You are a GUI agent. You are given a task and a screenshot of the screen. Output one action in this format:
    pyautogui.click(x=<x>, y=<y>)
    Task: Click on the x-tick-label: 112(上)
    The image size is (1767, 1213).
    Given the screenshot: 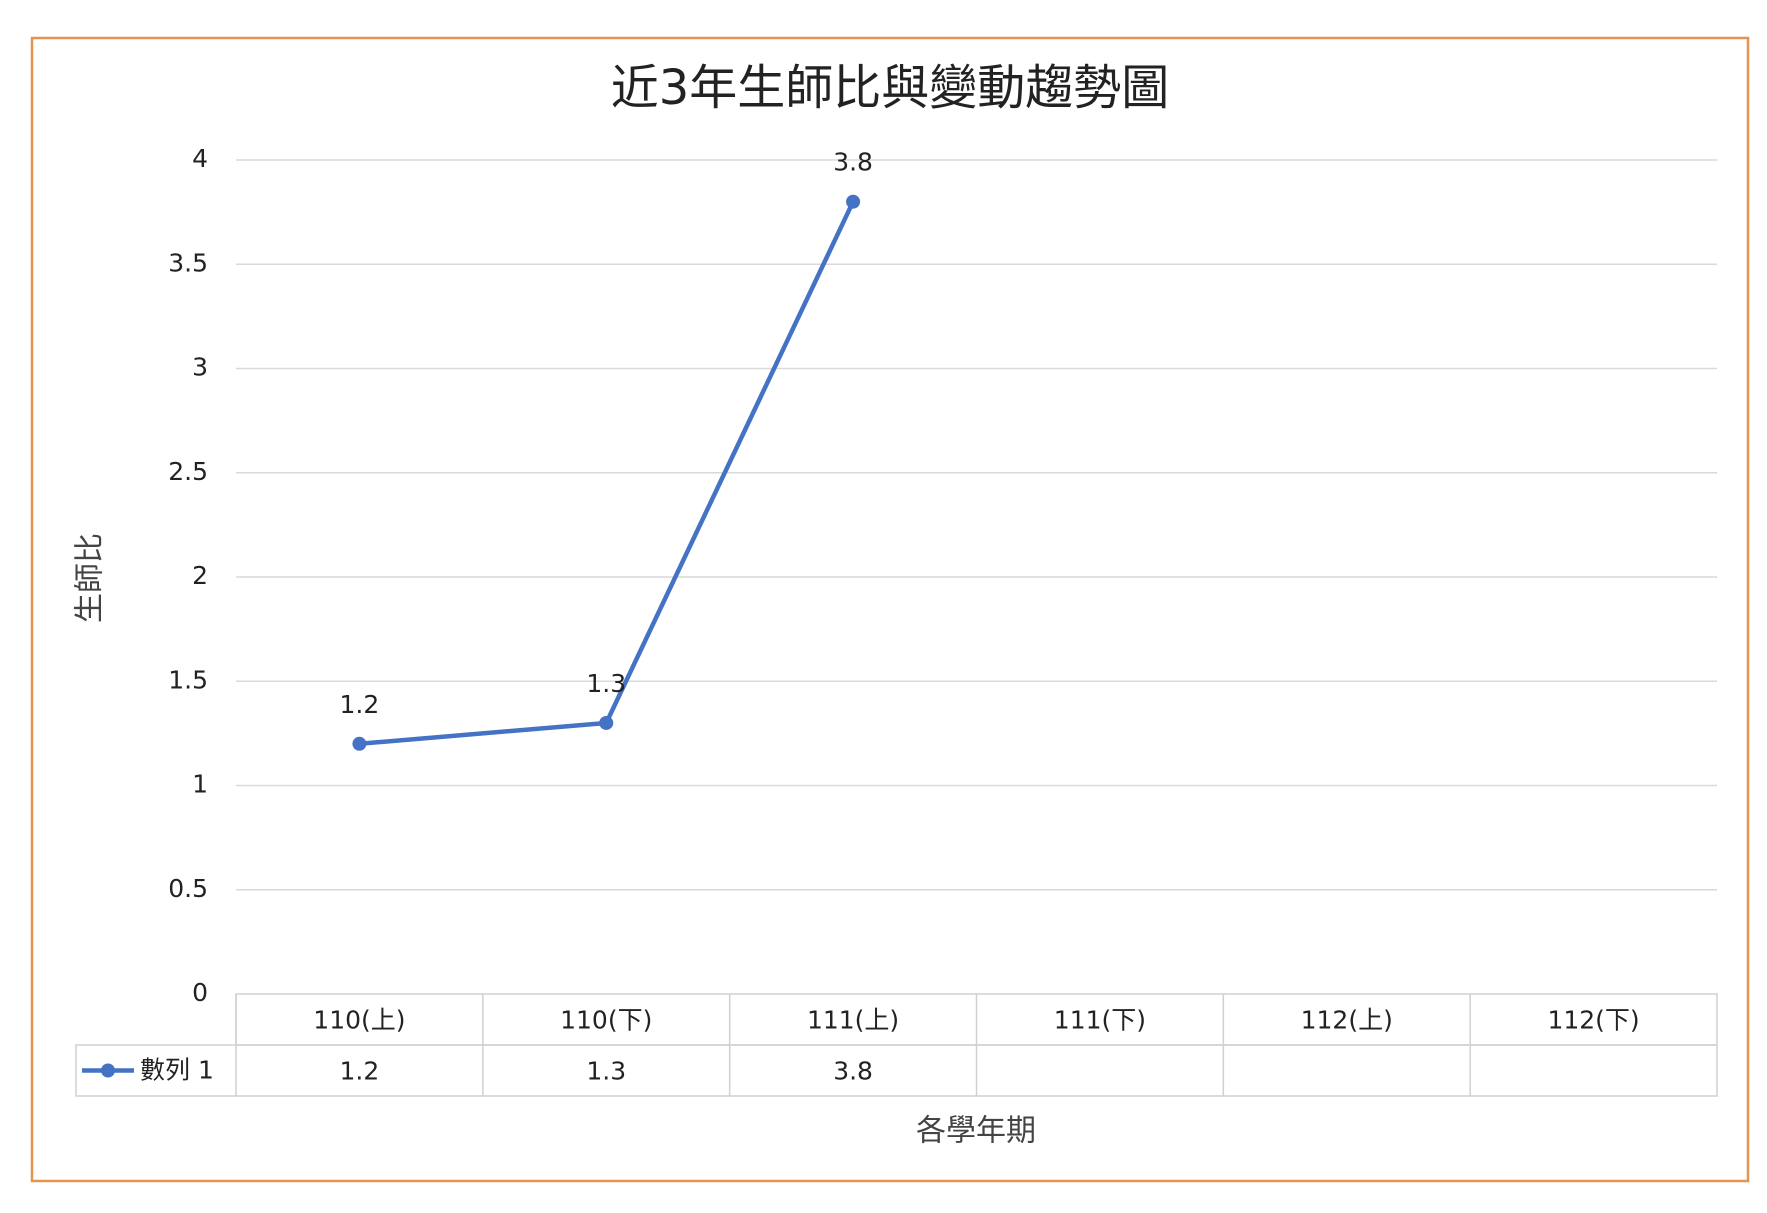 What is the action you would take?
    pyautogui.click(x=1347, y=1020)
    